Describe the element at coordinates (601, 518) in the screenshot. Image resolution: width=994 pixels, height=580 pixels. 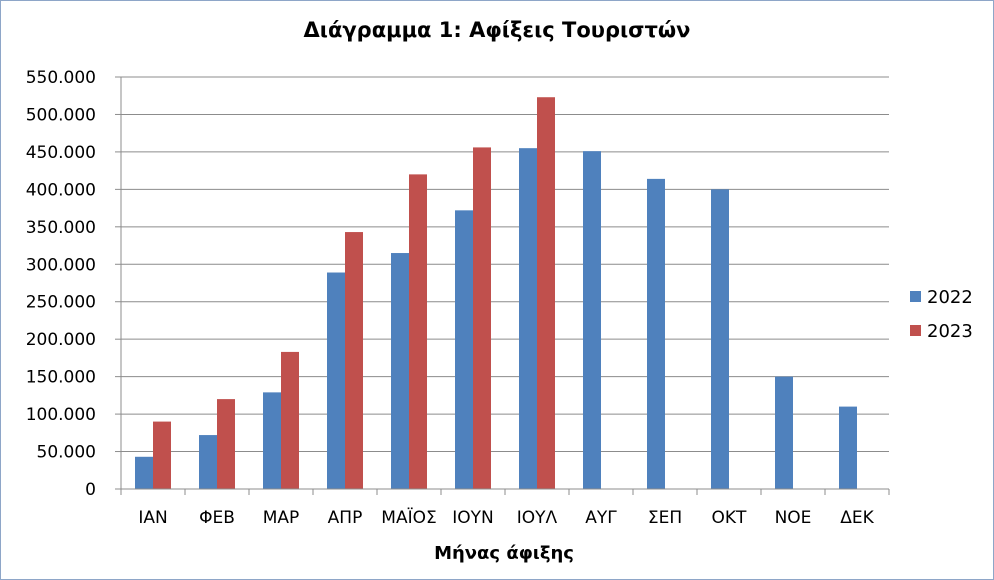
I see `x-tick-label: ΑΥΓ` at that location.